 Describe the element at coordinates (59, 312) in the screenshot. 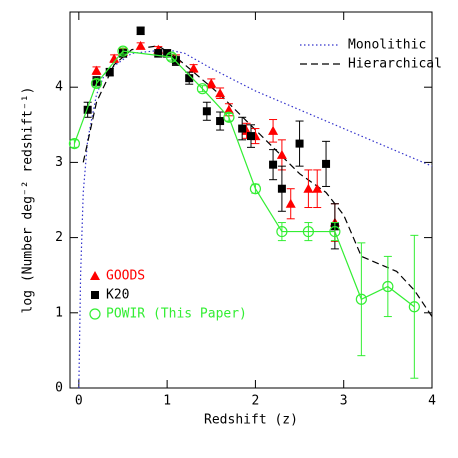

I see `y-tick-label: 1` at that location.